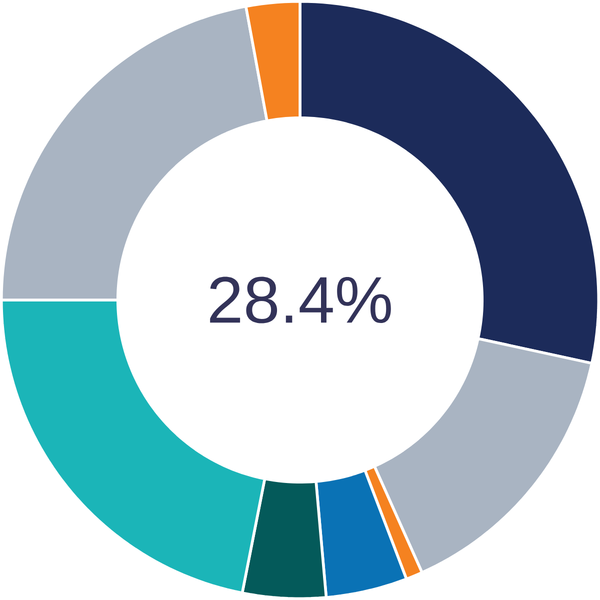  Describe the element at coordinates (300, 300) in the screenshot. I see `text: 28.4%` at that location.